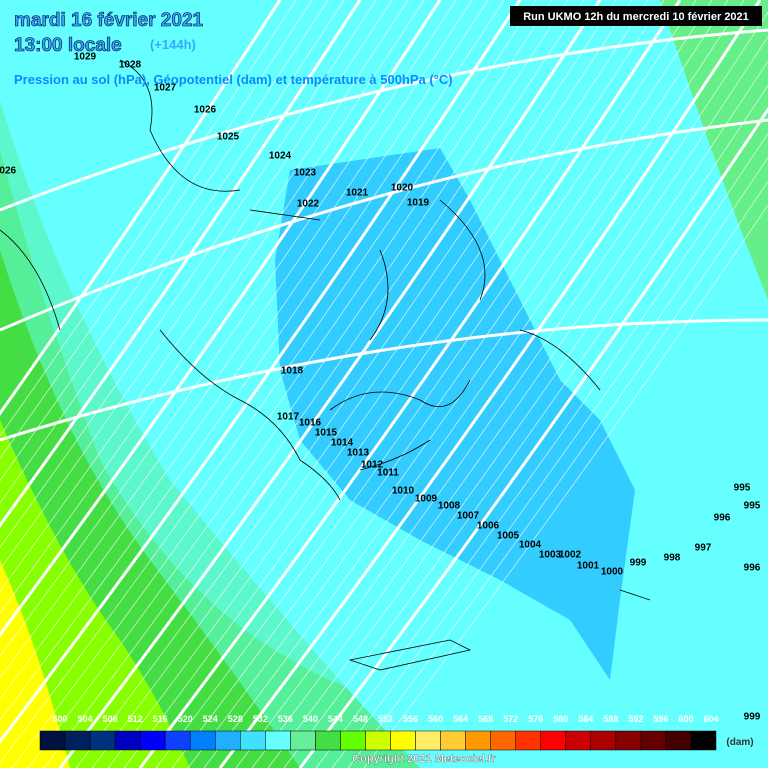  I want to click on pressure-label: 1027, so click(165, 88).